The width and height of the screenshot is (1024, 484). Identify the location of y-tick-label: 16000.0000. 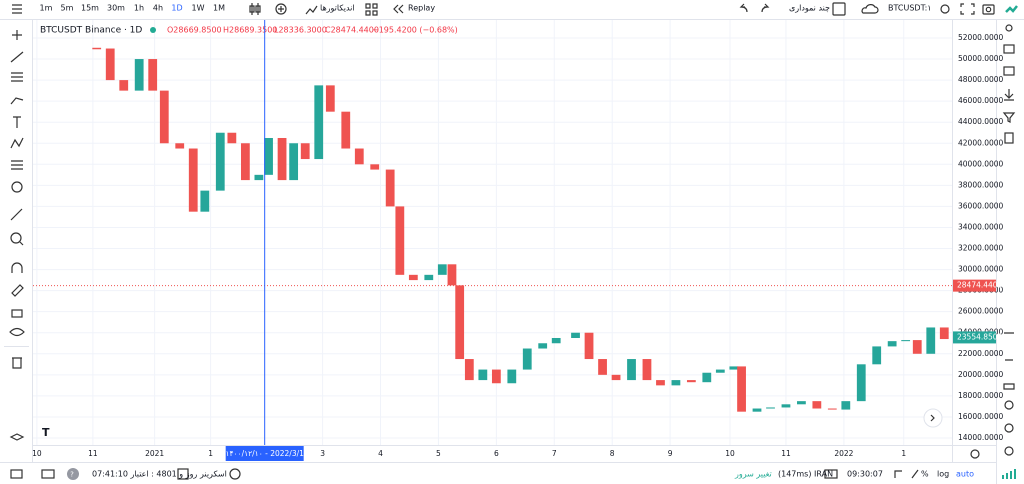
(981, 416).